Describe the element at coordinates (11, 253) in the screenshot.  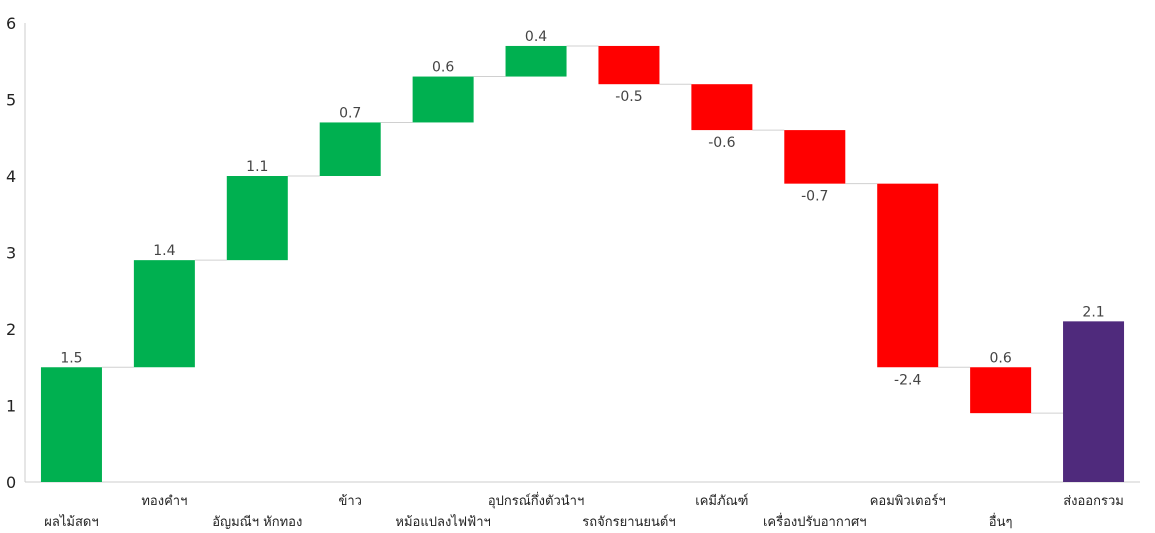
I see `y-tick-label: 3` at that location.